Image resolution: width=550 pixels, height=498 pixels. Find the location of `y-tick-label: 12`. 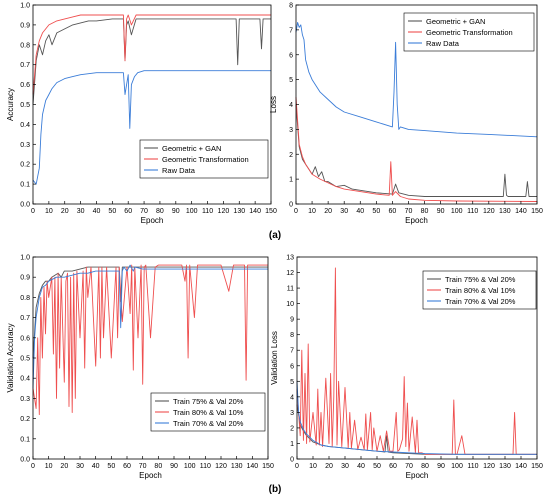

y-tick-label: 12 is located at coordinates (290, 273).